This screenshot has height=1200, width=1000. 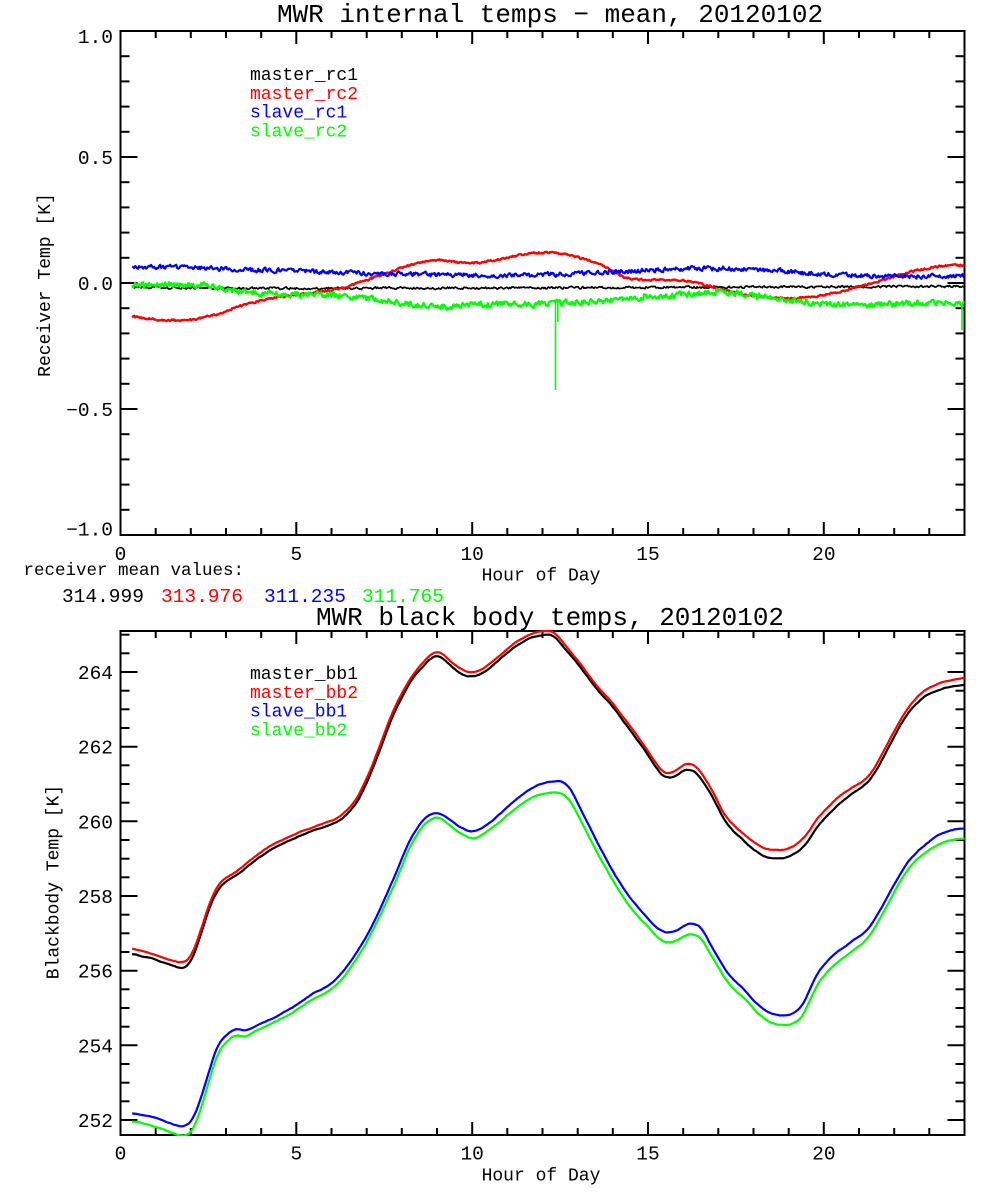 I want to click on svg-text: Receiver Temp [K], so click(x=46, y=285).